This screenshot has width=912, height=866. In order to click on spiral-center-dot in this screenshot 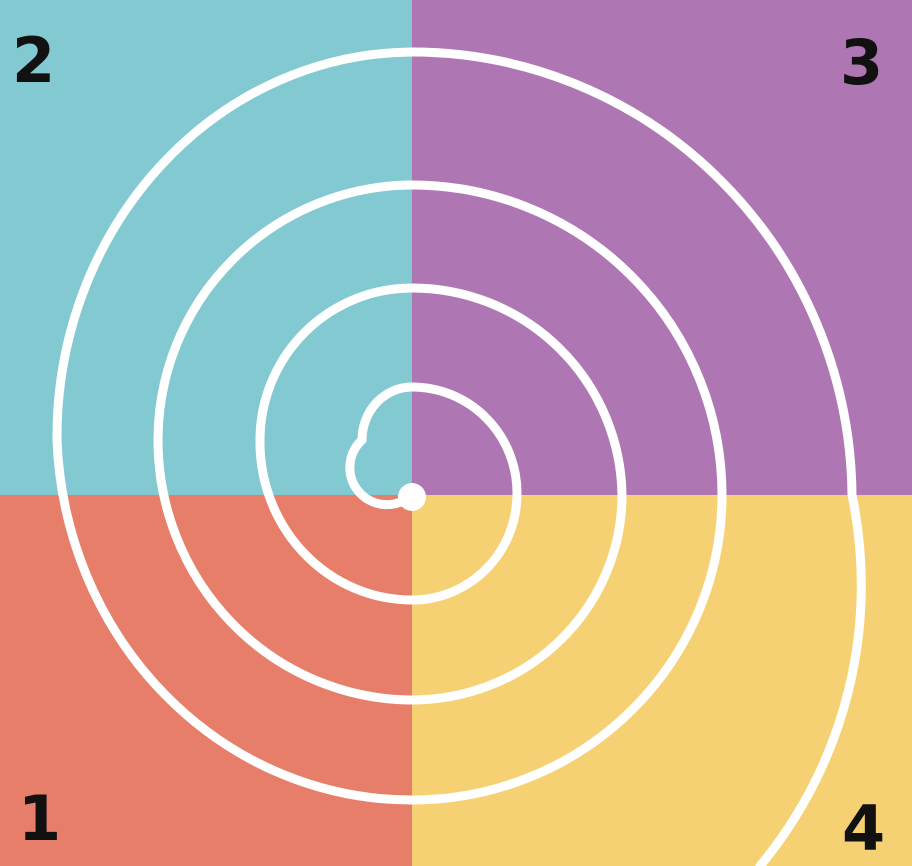, I will do `click(412, 497)`.